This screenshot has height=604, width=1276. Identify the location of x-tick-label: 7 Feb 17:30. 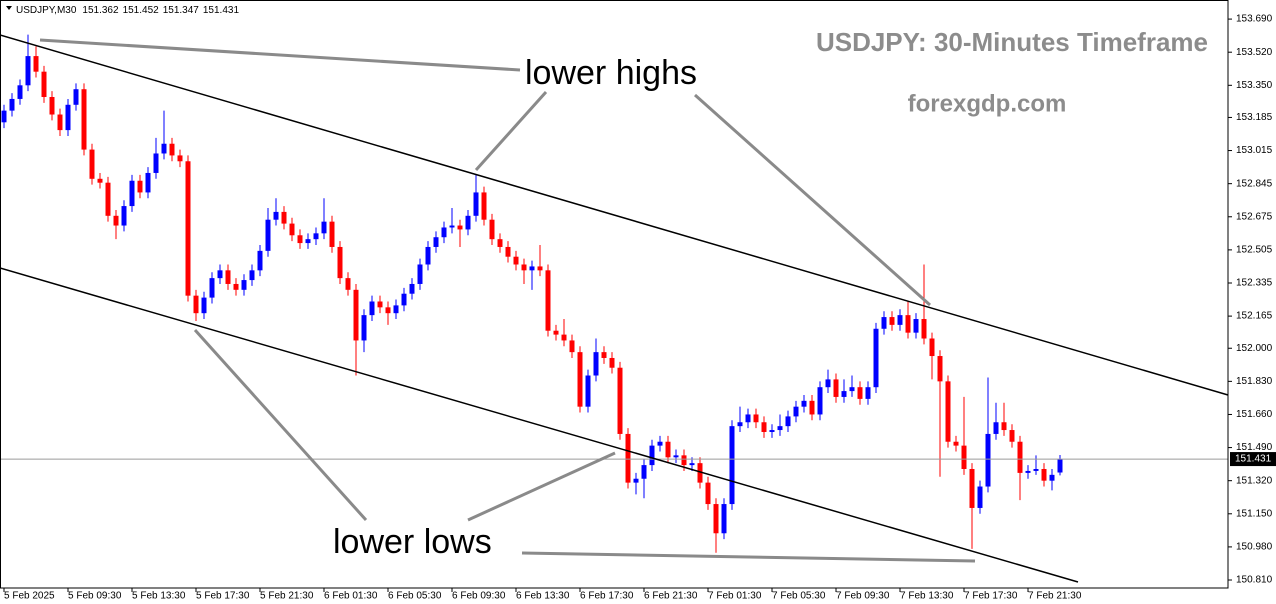
(991, 596).